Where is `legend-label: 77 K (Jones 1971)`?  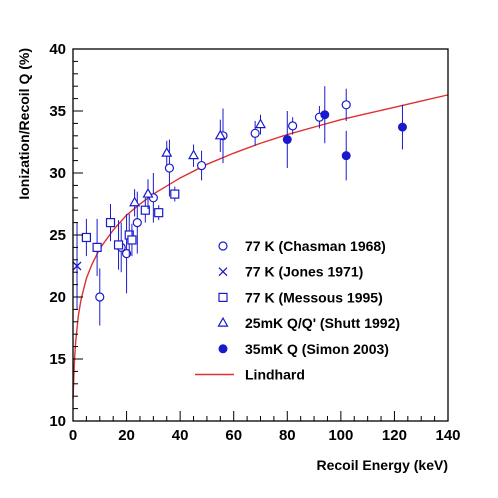 legend-label: 77 K (Jones 1971) is located at coordinates (304, 272).